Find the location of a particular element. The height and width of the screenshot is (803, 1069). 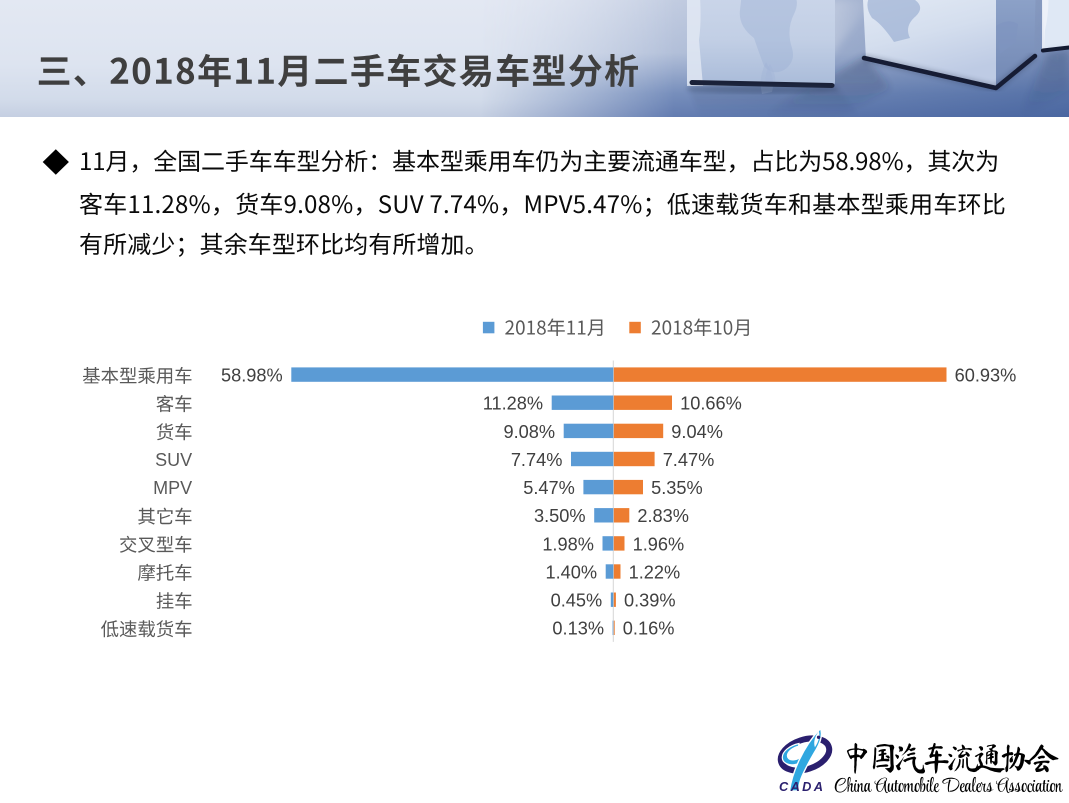

svg-text: CADA is located at coordinates (802, 786).